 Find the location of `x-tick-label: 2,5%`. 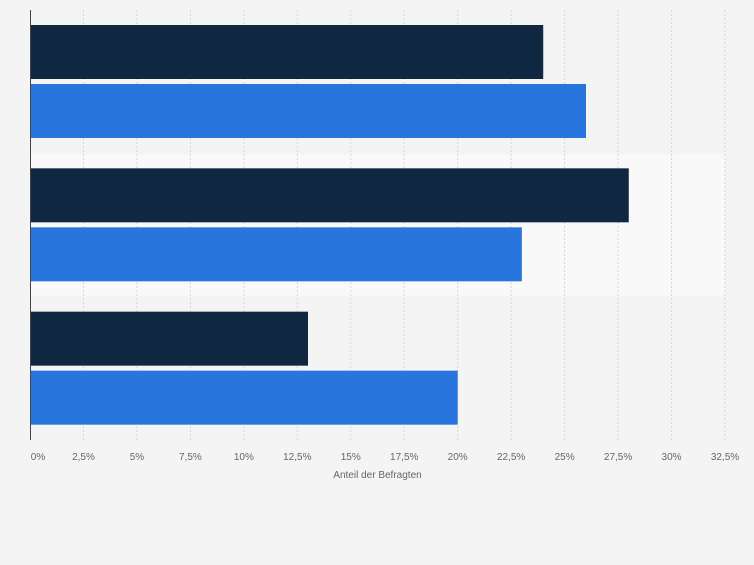

x-tick-label: 2,5% is located at coordinates (83, 457).